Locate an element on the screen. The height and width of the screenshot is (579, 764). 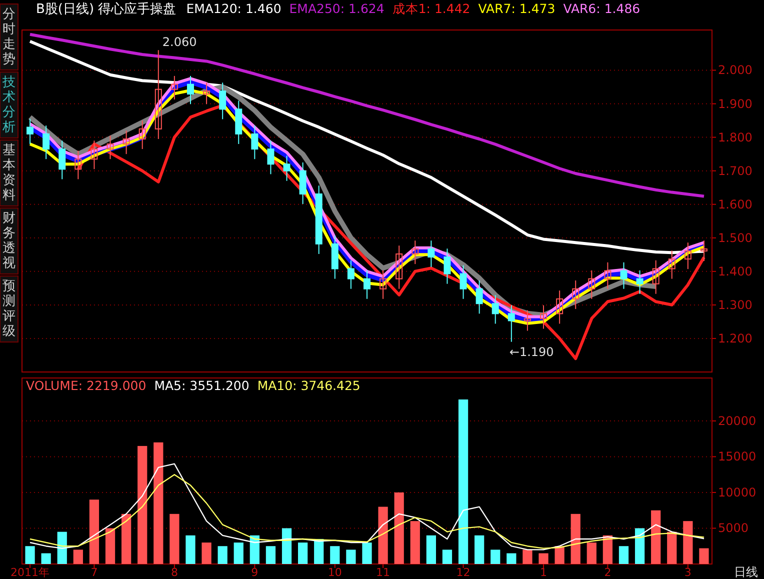
text: MA10: 3746.425 is located at coordinates (308, 385).